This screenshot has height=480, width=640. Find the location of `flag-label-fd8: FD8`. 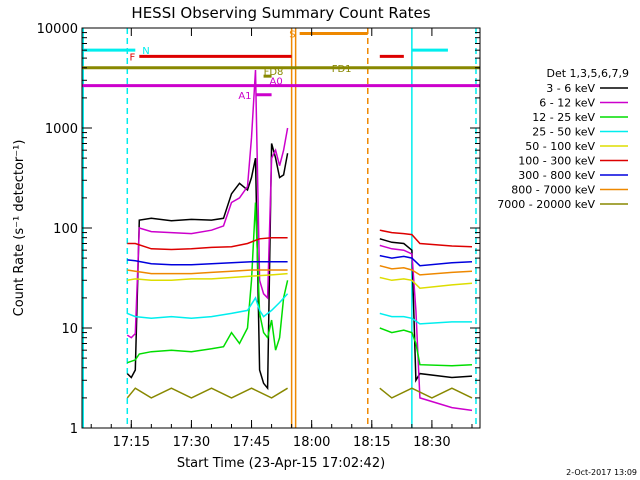

flag-label-fd8: FD8 is located at coordinates (274, 72).